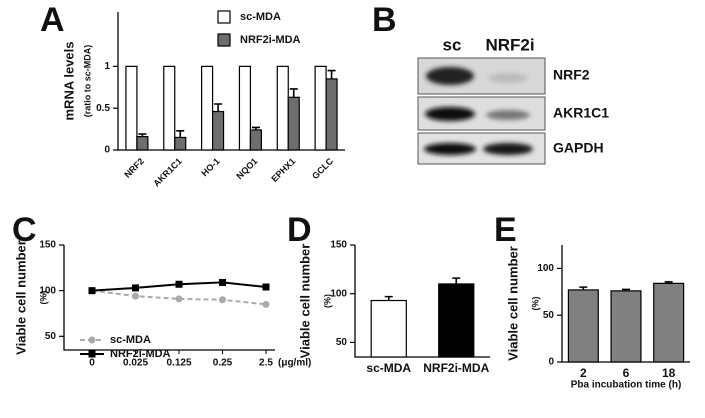 Image resolution: width=705 pixels, height=418 pixels. Describe the element at coordinates (294, 363) in the screenshot. I see `x-unit: (μg/ml)` at that location.